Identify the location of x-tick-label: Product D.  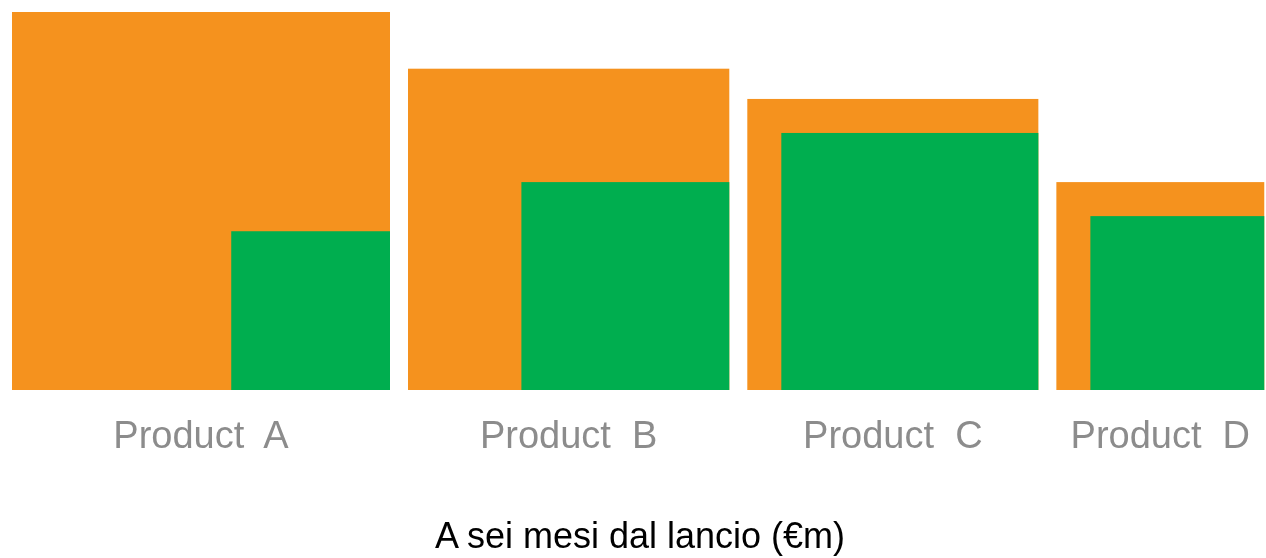
(1160, 435).